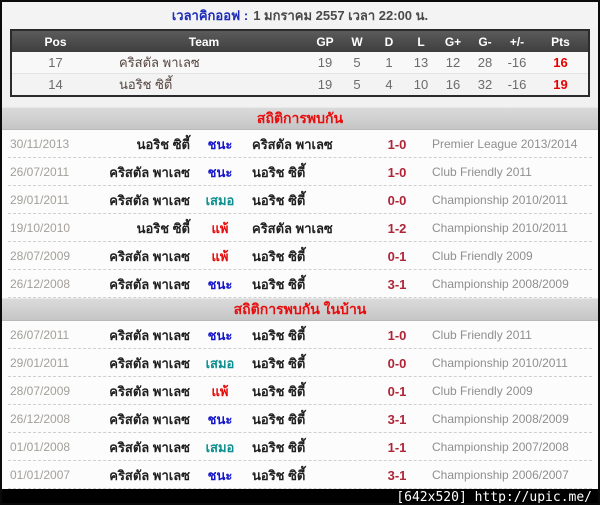  What do you see at coordinates (397, 200) in the screenshot?
I see `match-score: 0-0` at bounding box center [397, 200].